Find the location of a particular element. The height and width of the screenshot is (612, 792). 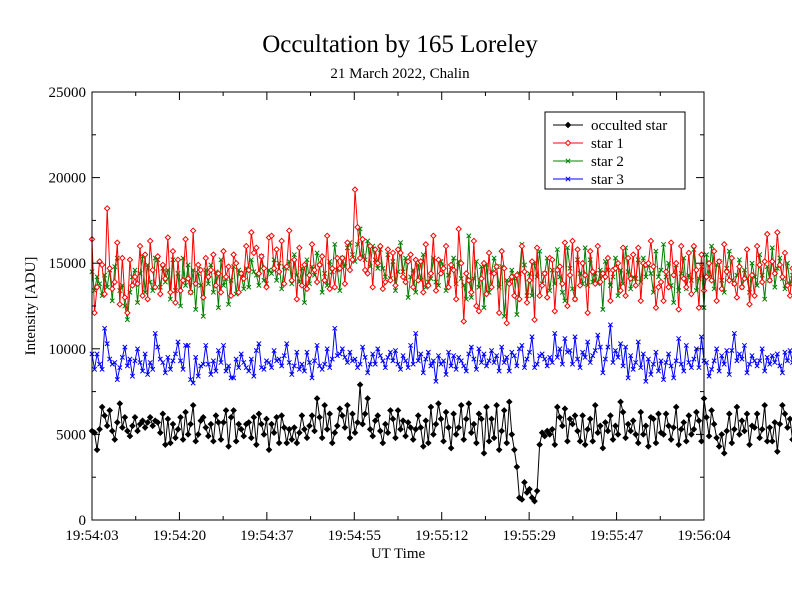

y-tick-label: 20000 is located at coordinates (68, 179).